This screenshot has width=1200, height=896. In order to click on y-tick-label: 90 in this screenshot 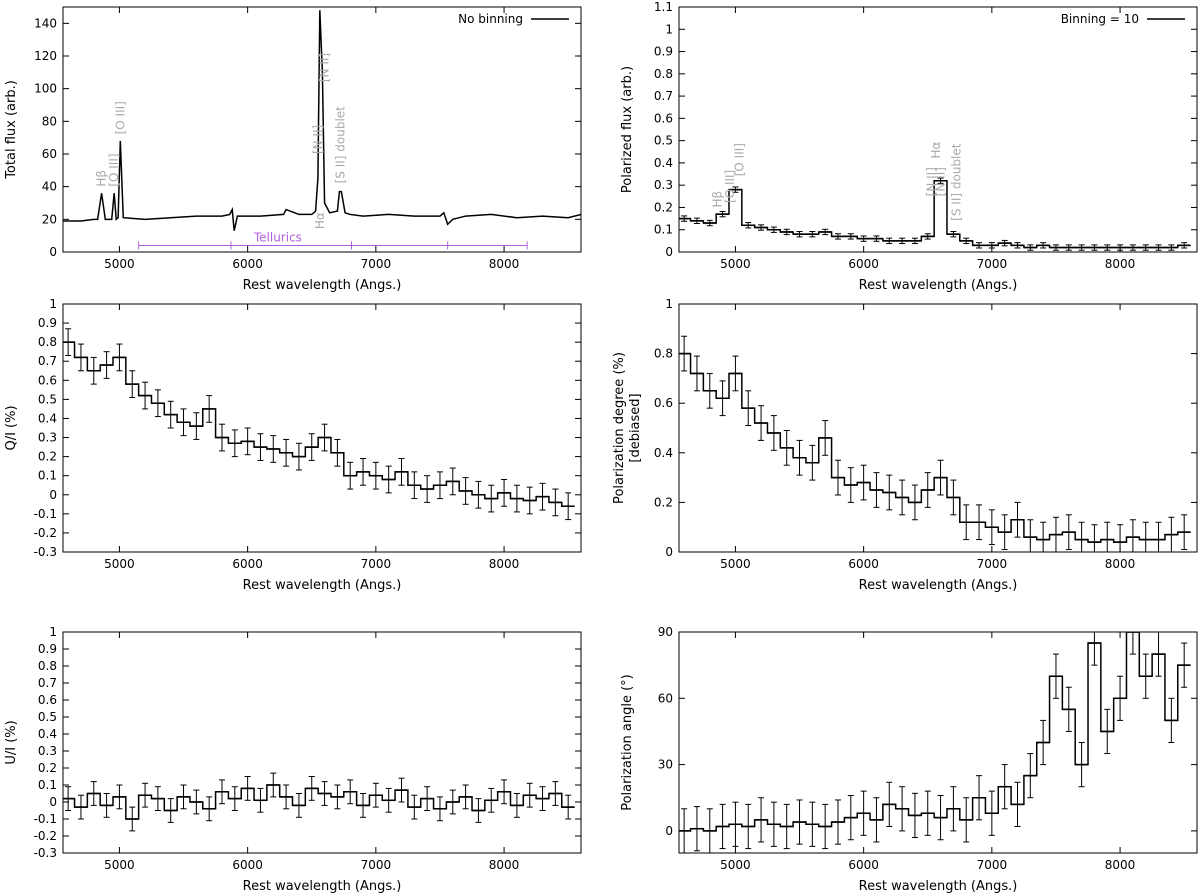, I will do `click(665, 632)`.